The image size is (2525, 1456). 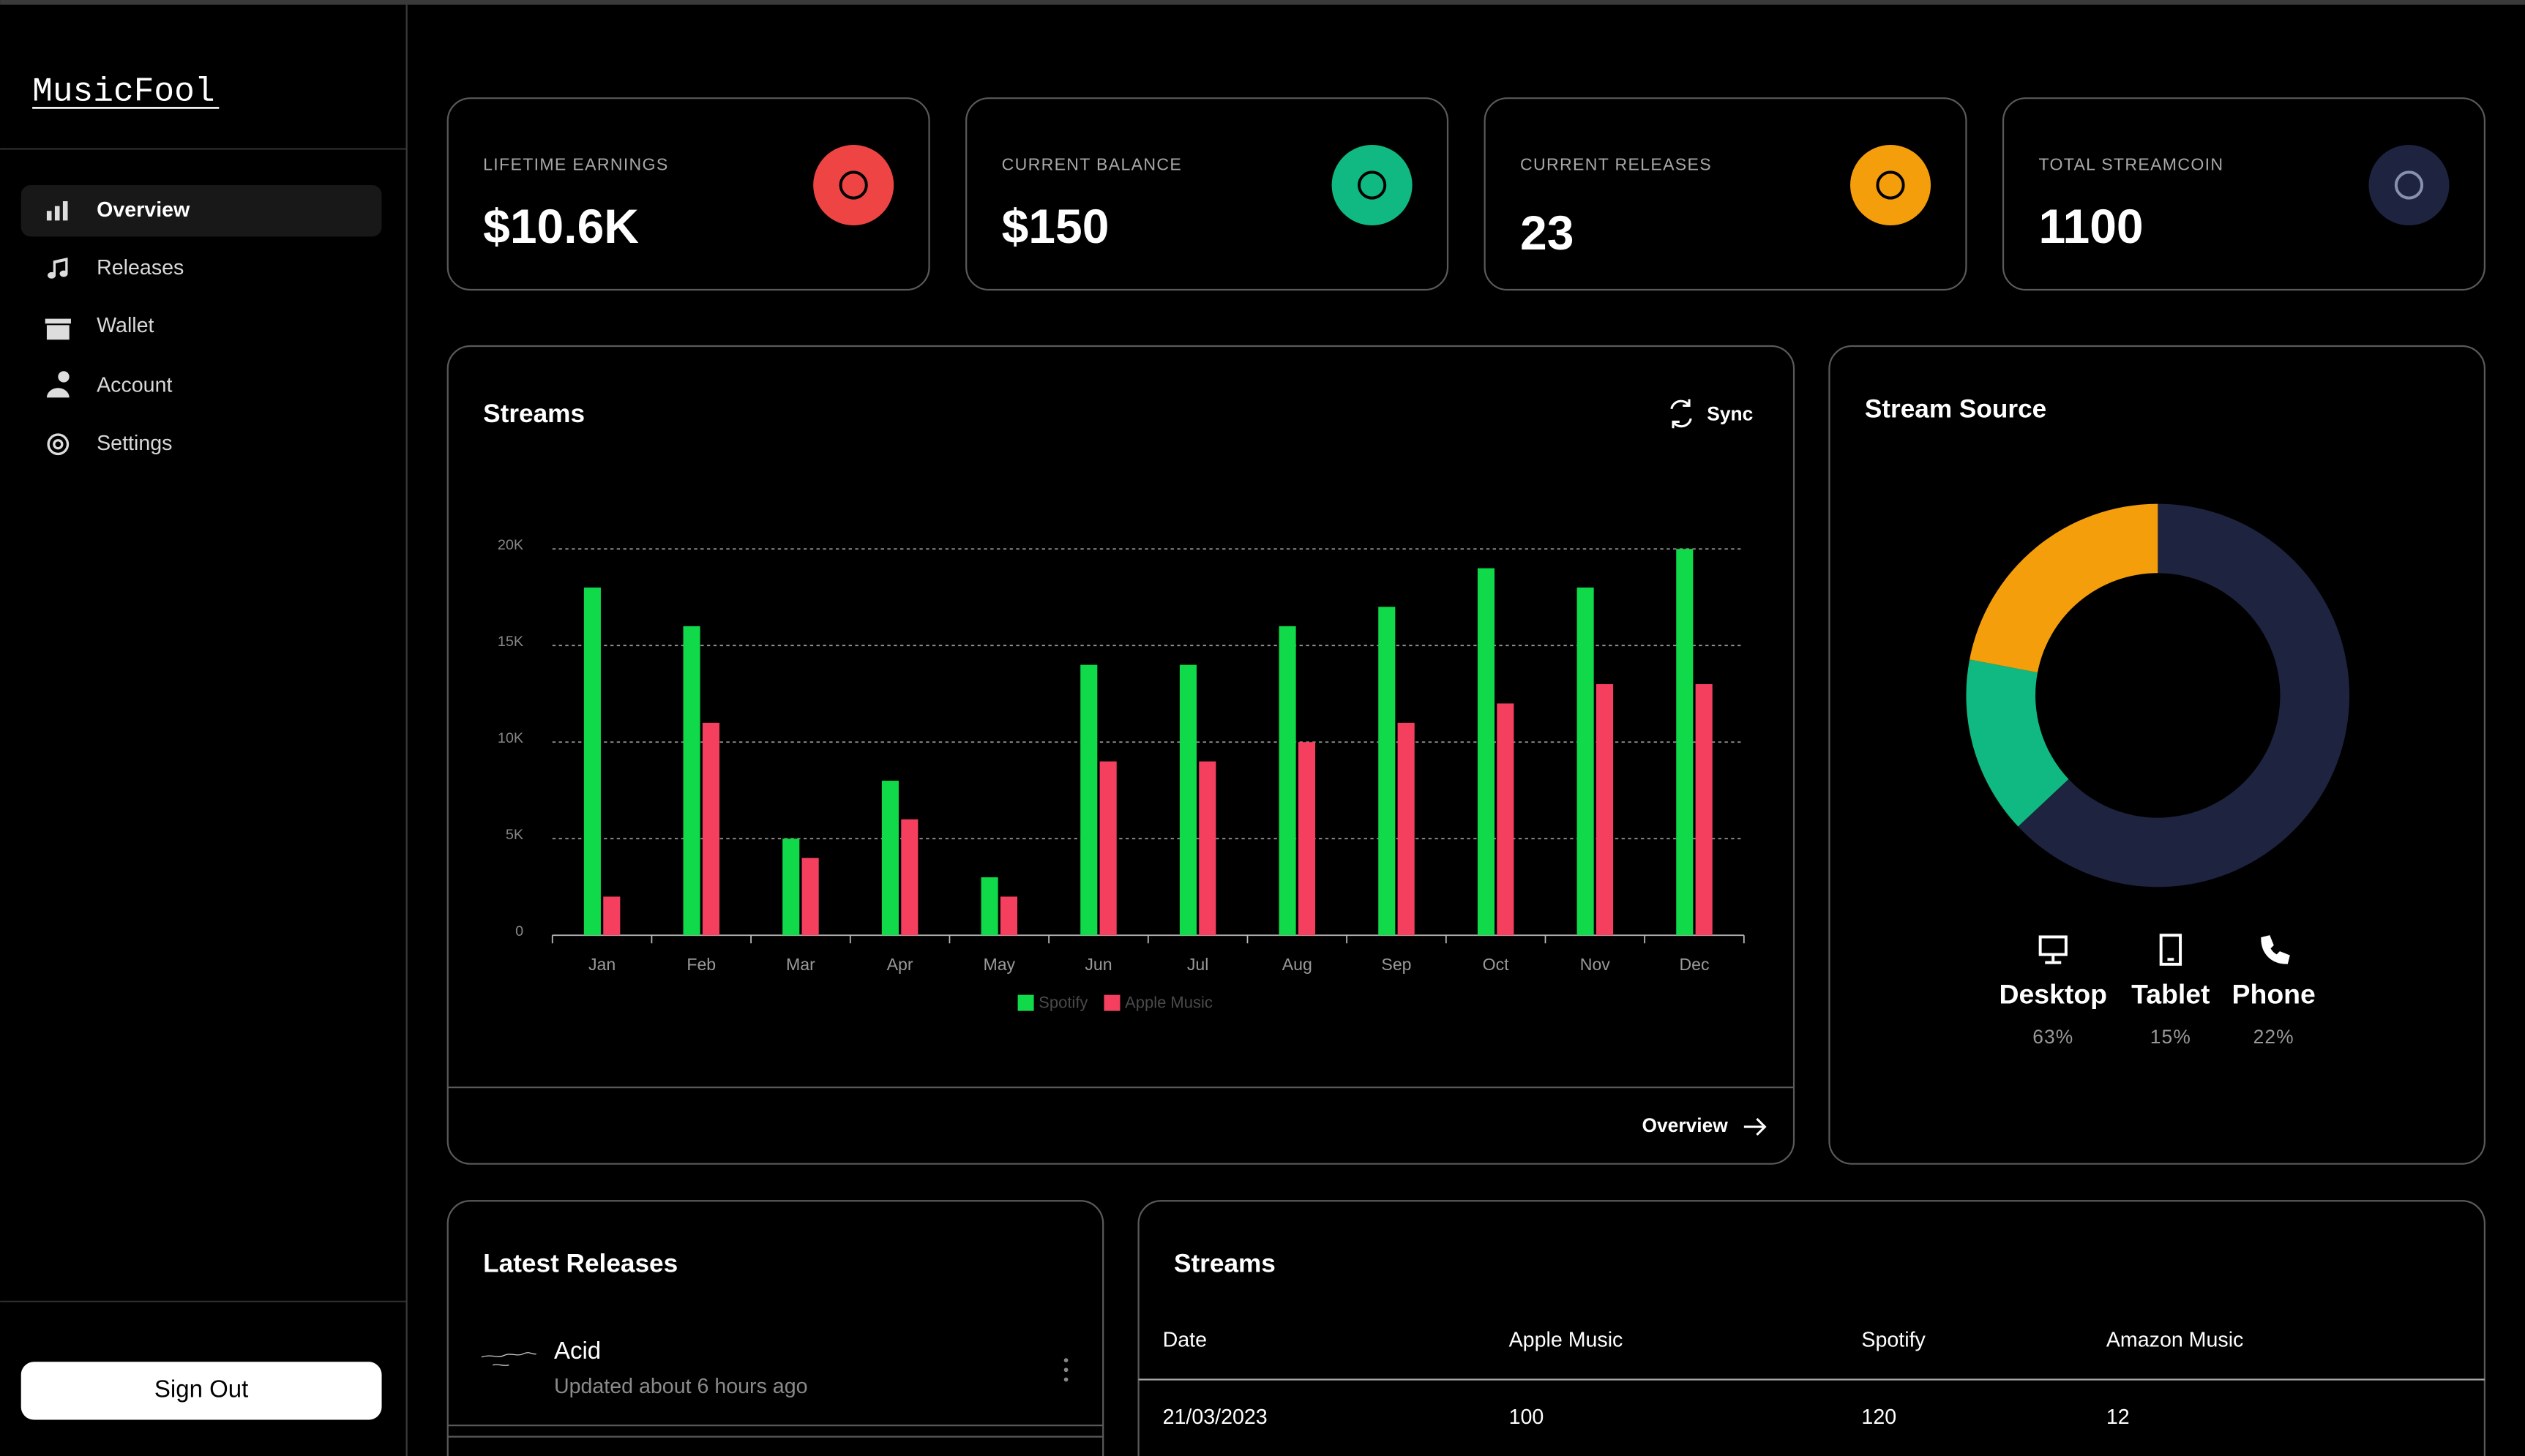 What do you see at coordinates (1263, 2) in the screenshot?
I see `top-bar` at bounding box center [1263, 2].